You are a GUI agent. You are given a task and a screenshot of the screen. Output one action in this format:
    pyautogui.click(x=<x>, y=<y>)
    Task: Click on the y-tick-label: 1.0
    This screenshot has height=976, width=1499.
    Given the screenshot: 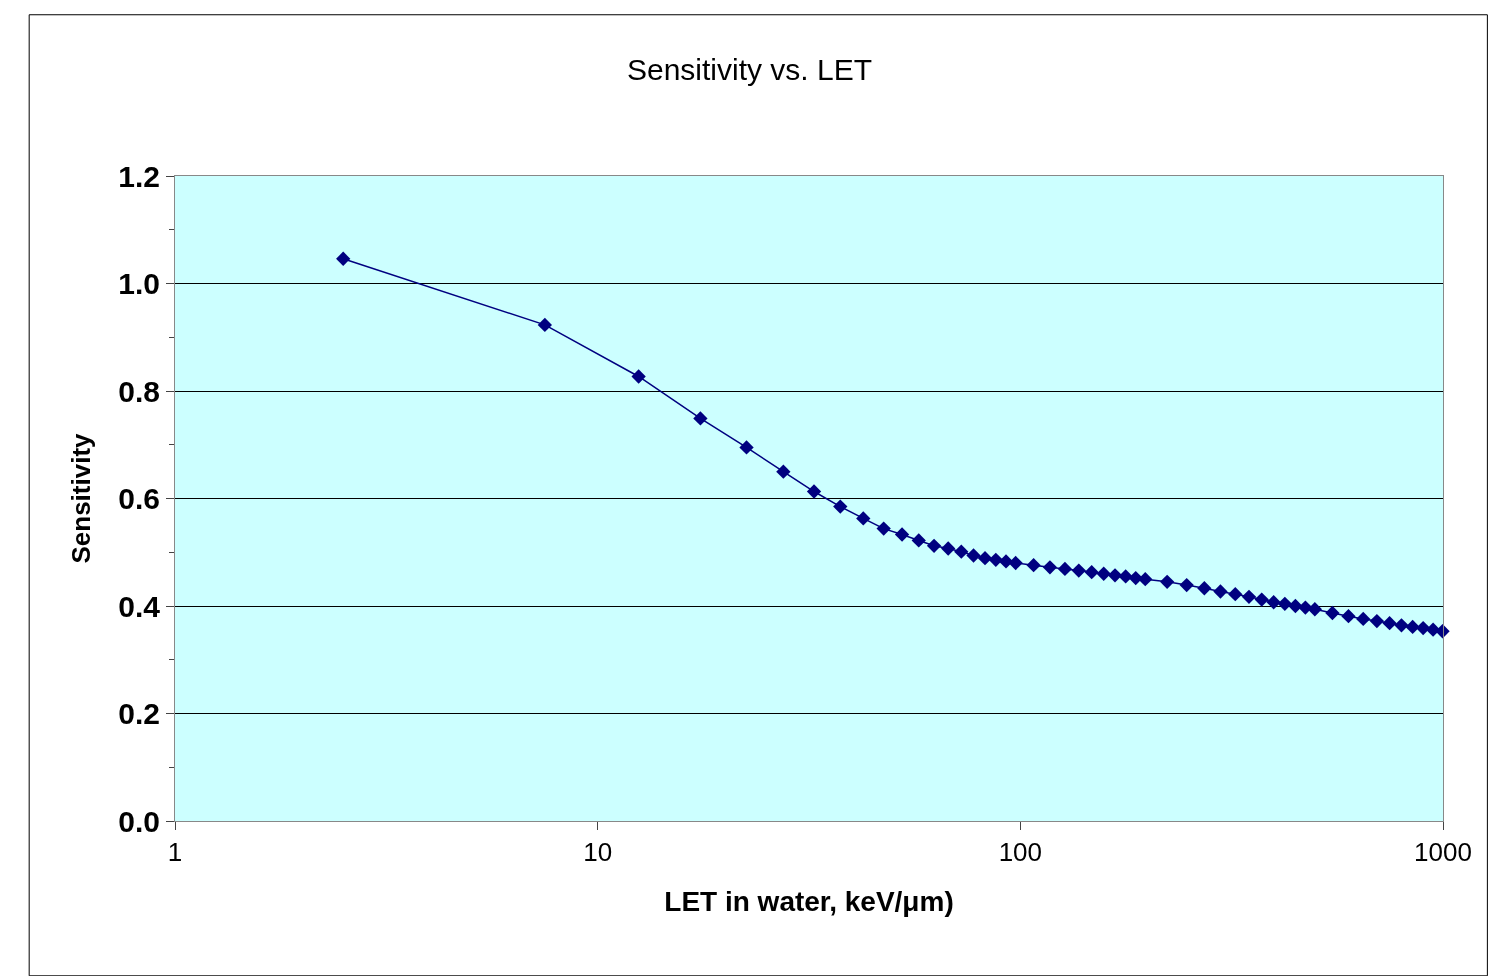 What is the action you would take?
    pyautogui.click(x=139, y=283)
    